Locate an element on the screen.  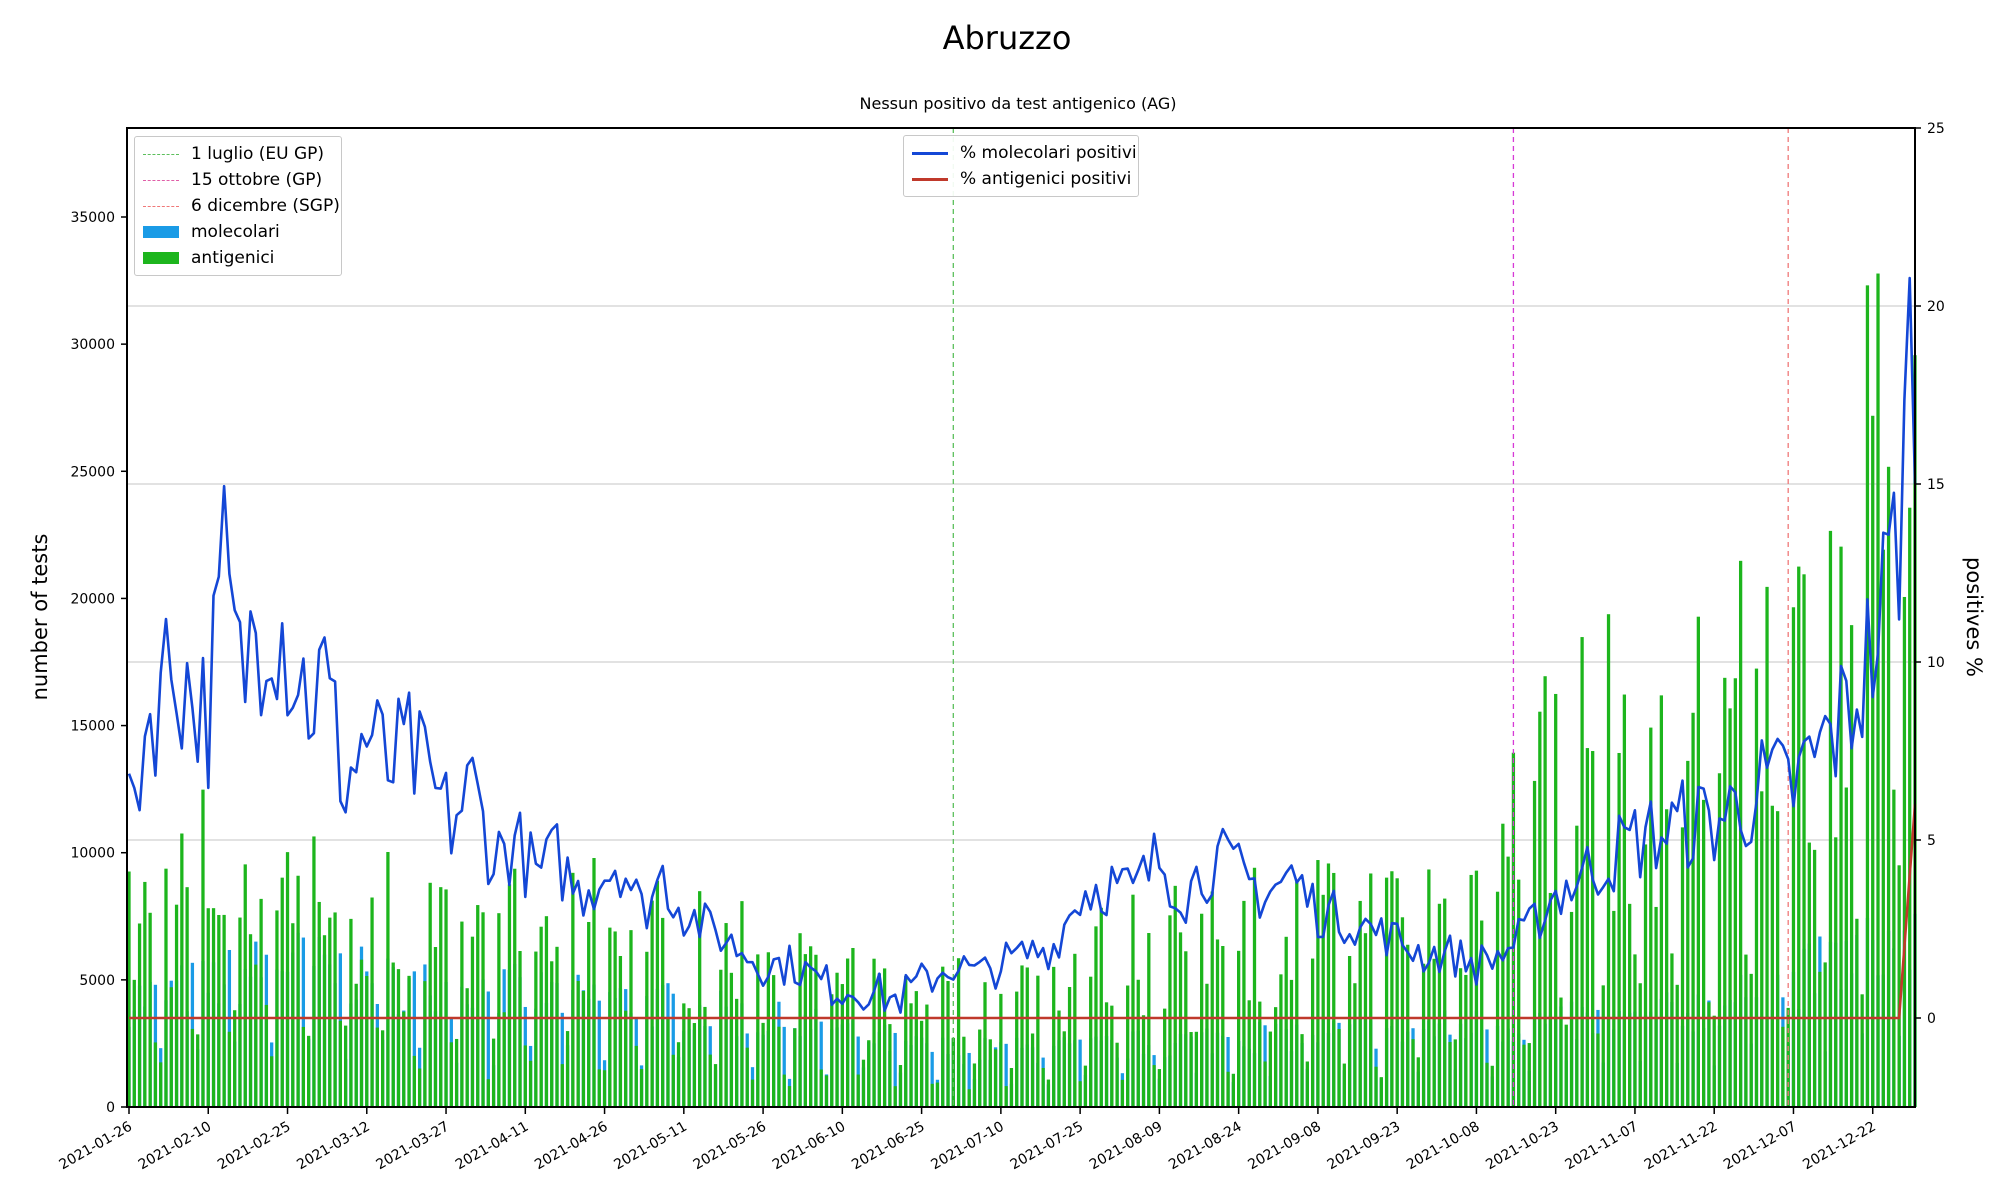
x-tick-label: 2021-11-22 is located at coordinates (1681, 1146).